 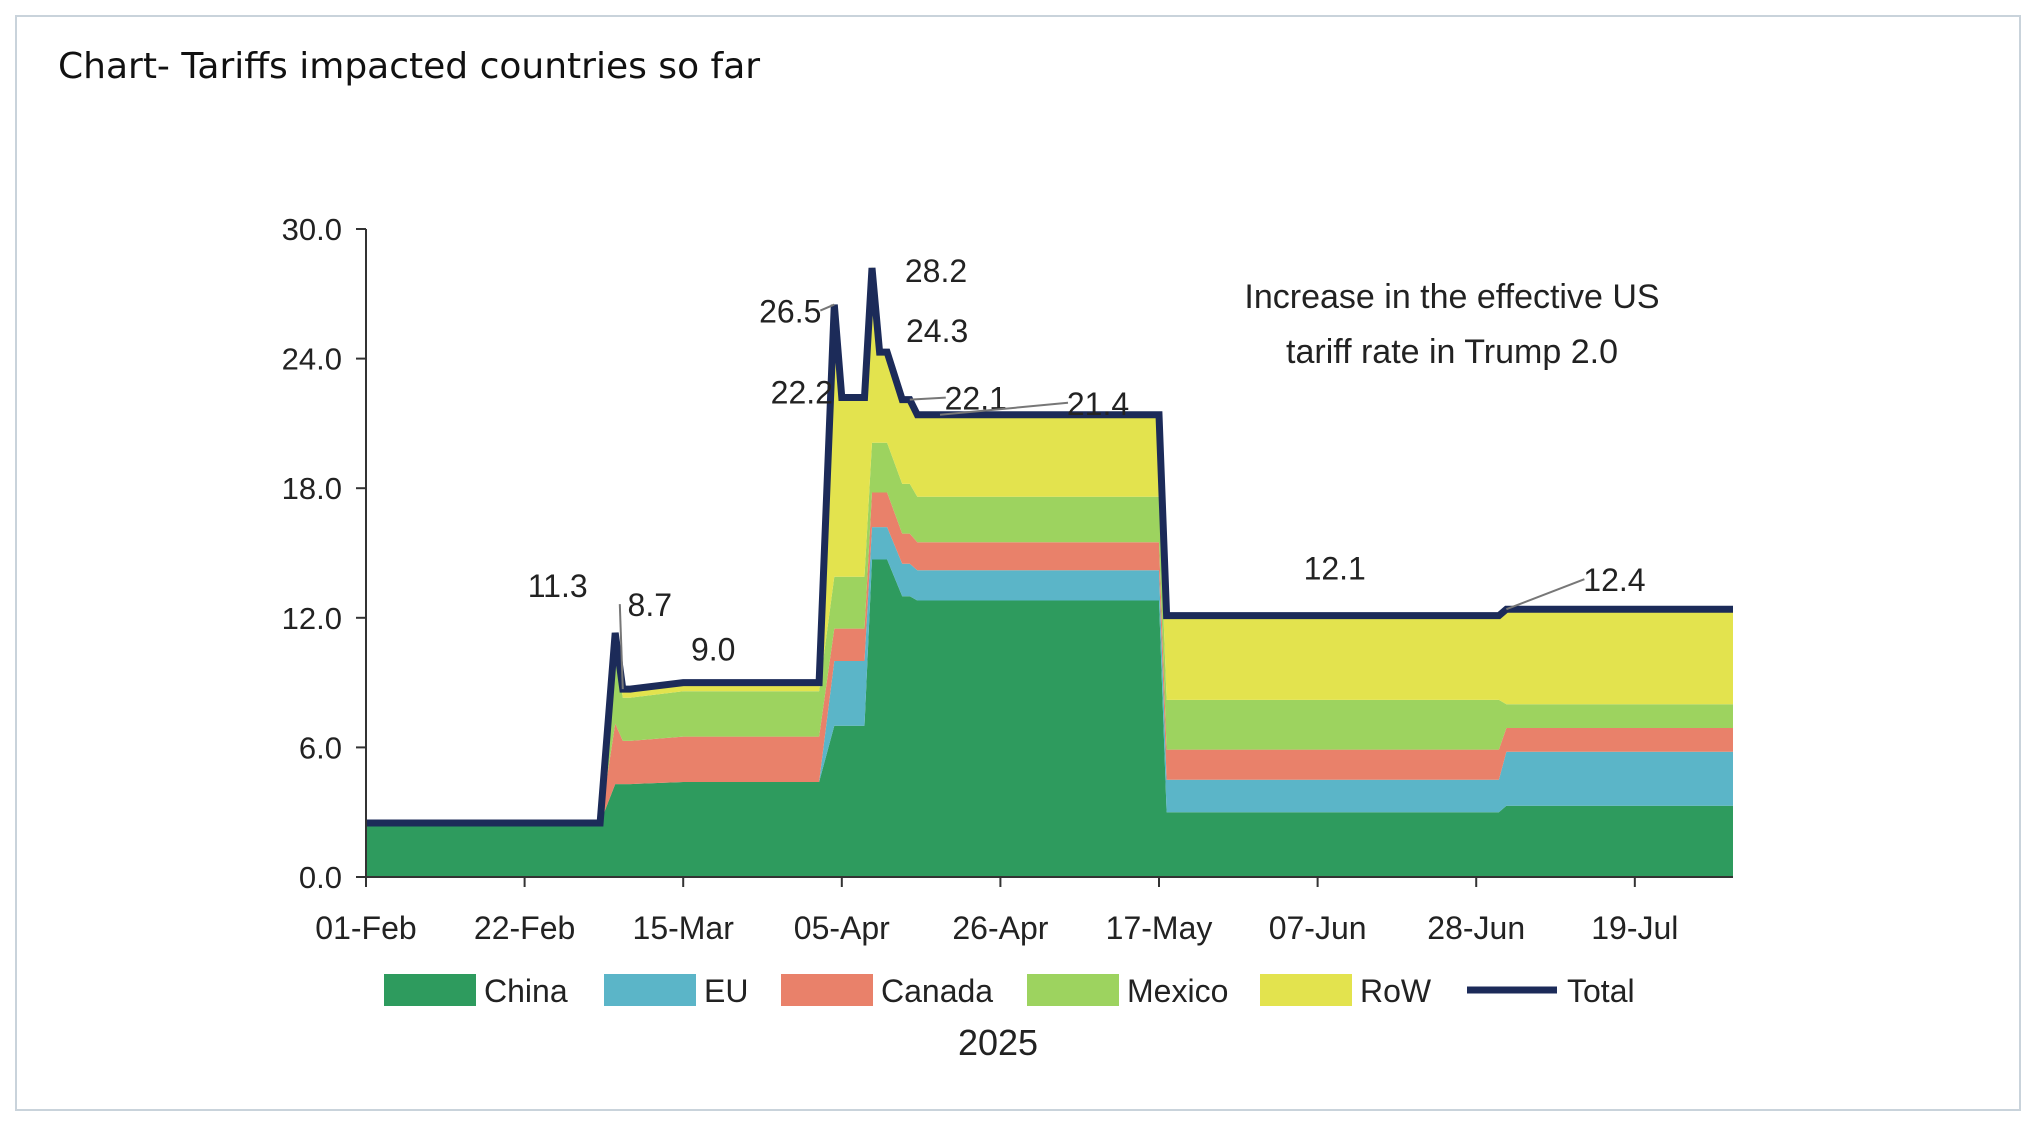 What do you see at coordinates (790, 312) in the screenshot?
I see `data-label: 26.5` at bounding box center [790, 312].